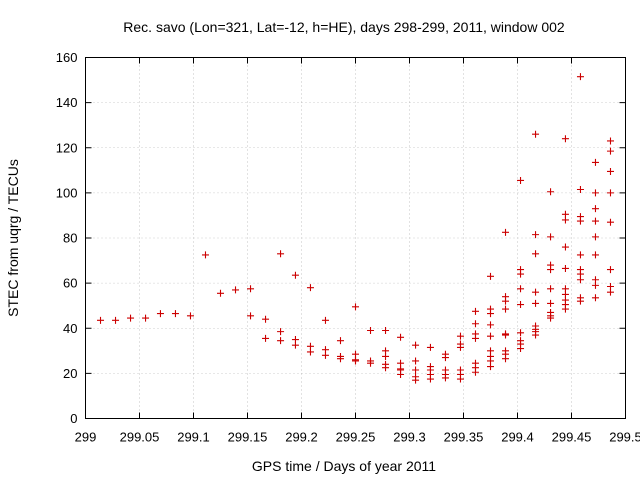 The height and width of the screenshot is (480, 640). I want to click on y-axis-label: STEC from uqrg / TECUs, so click(13, 238).